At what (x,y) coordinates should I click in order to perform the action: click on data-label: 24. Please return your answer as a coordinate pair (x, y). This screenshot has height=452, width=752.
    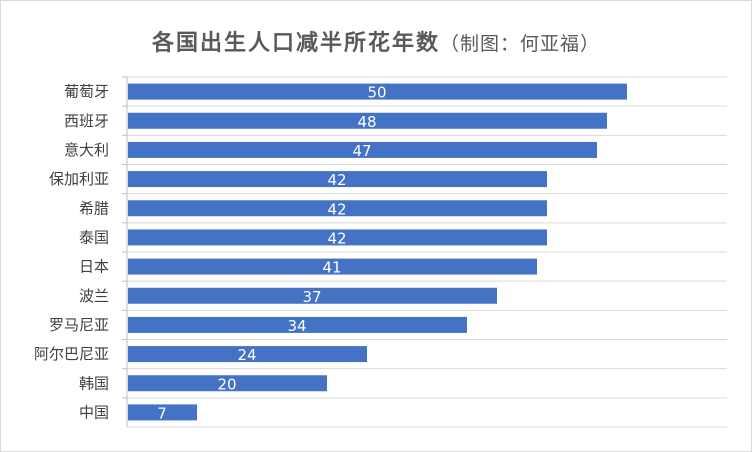
    Looking at the image, I should click on (246, 355).